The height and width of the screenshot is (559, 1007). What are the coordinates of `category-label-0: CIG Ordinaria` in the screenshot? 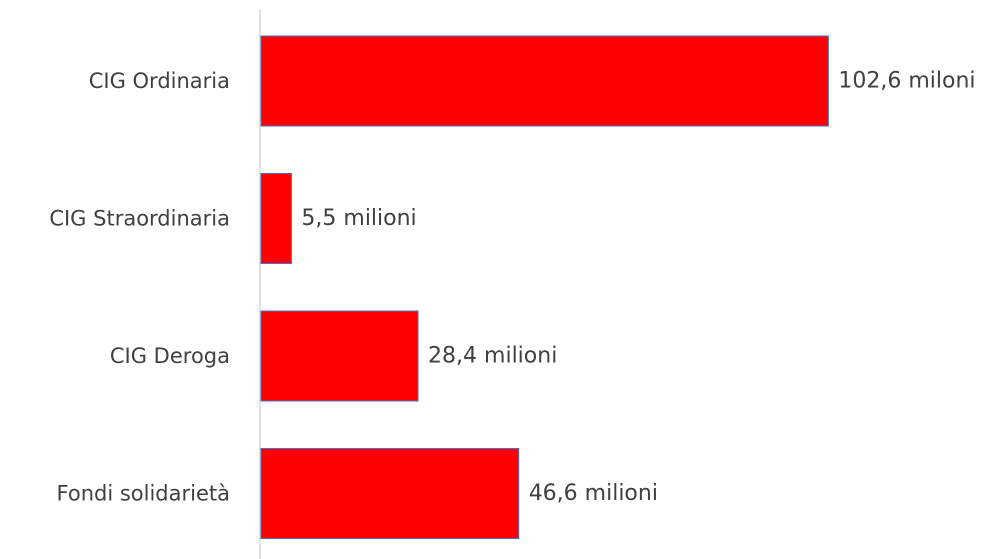 It's located at (159, 81).